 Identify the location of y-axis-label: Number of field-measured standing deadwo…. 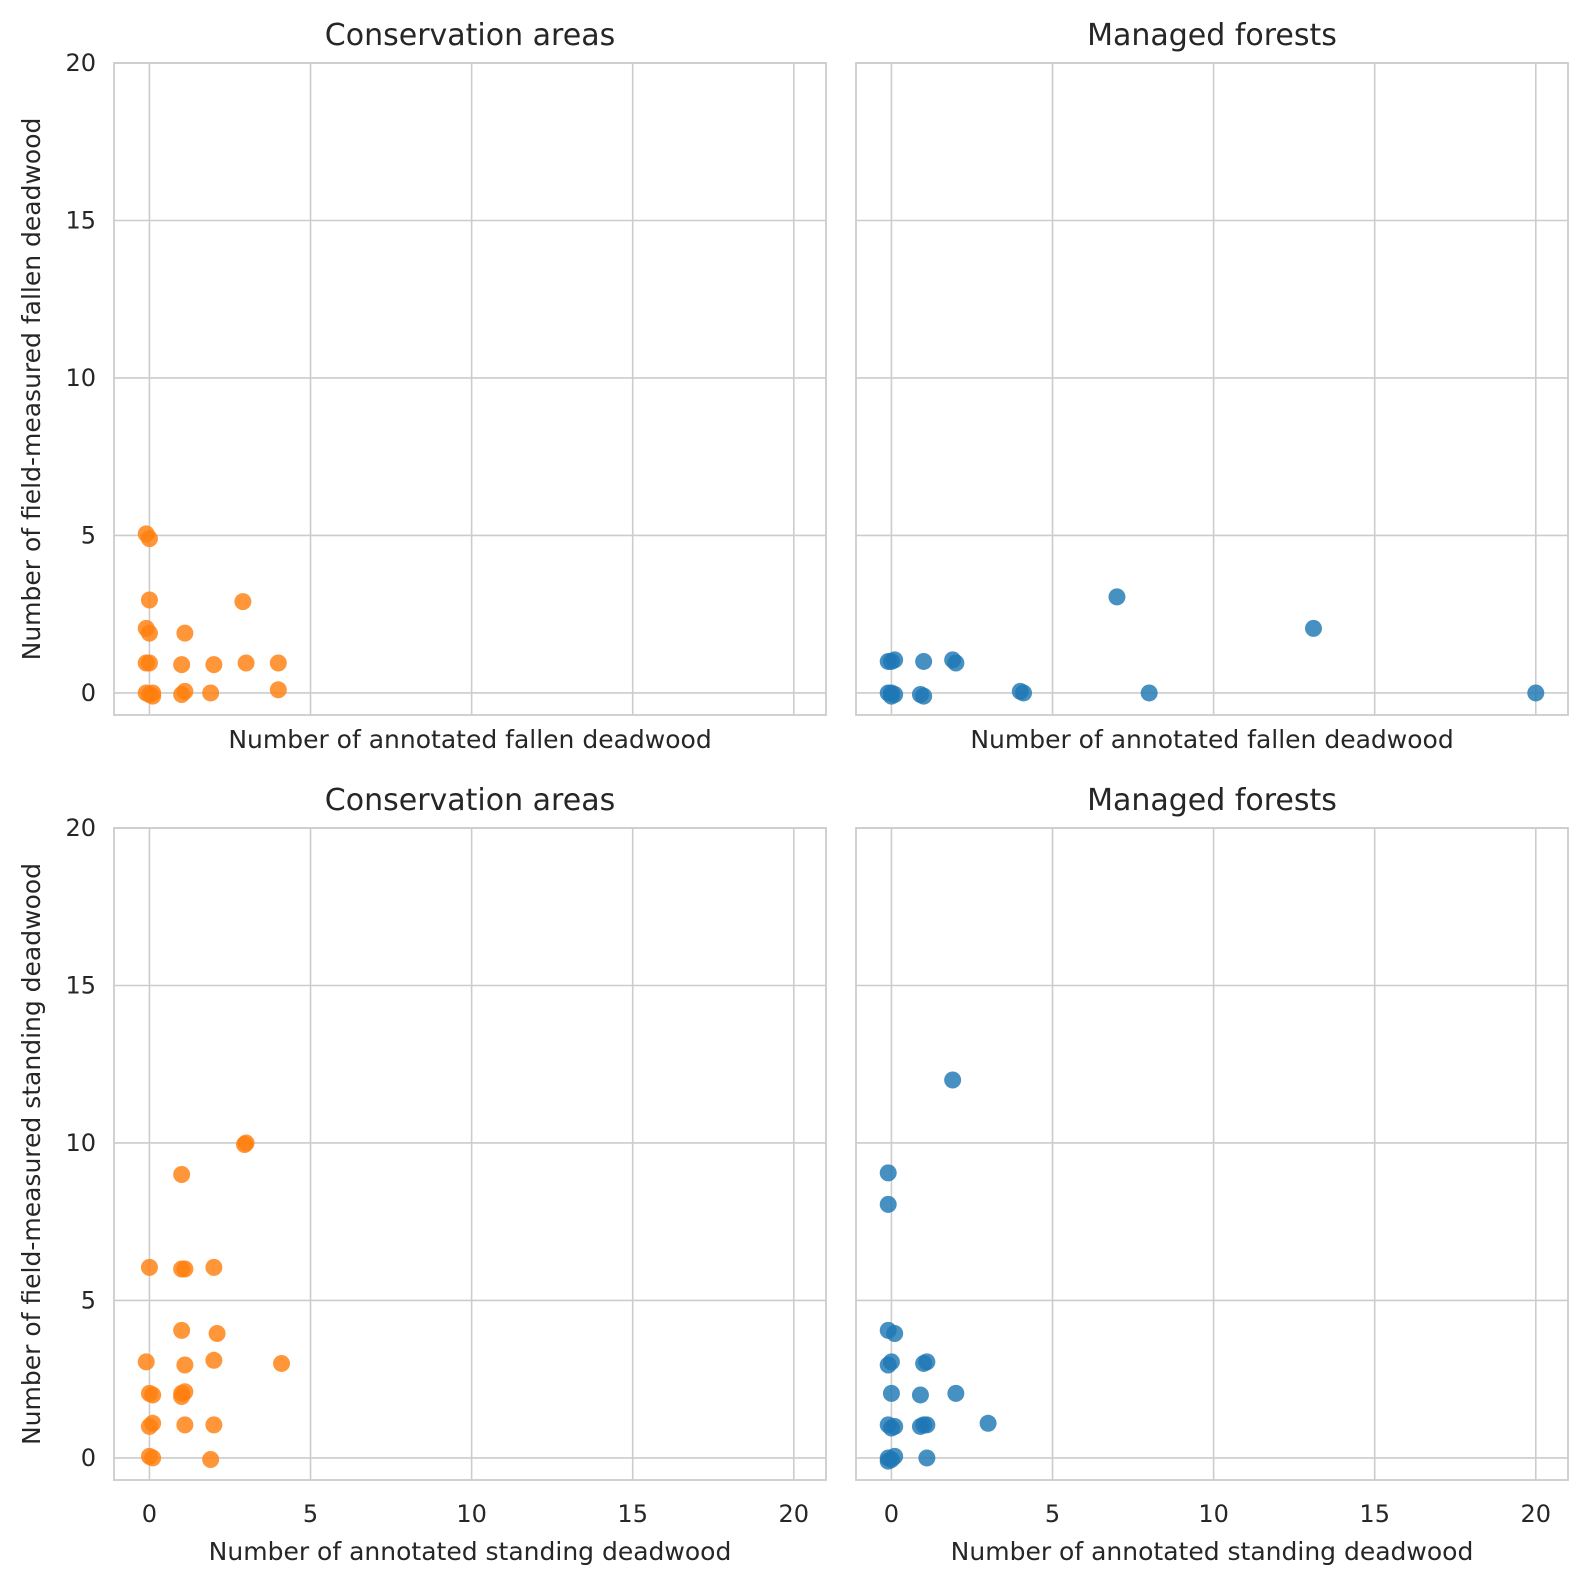
(31, 1154).